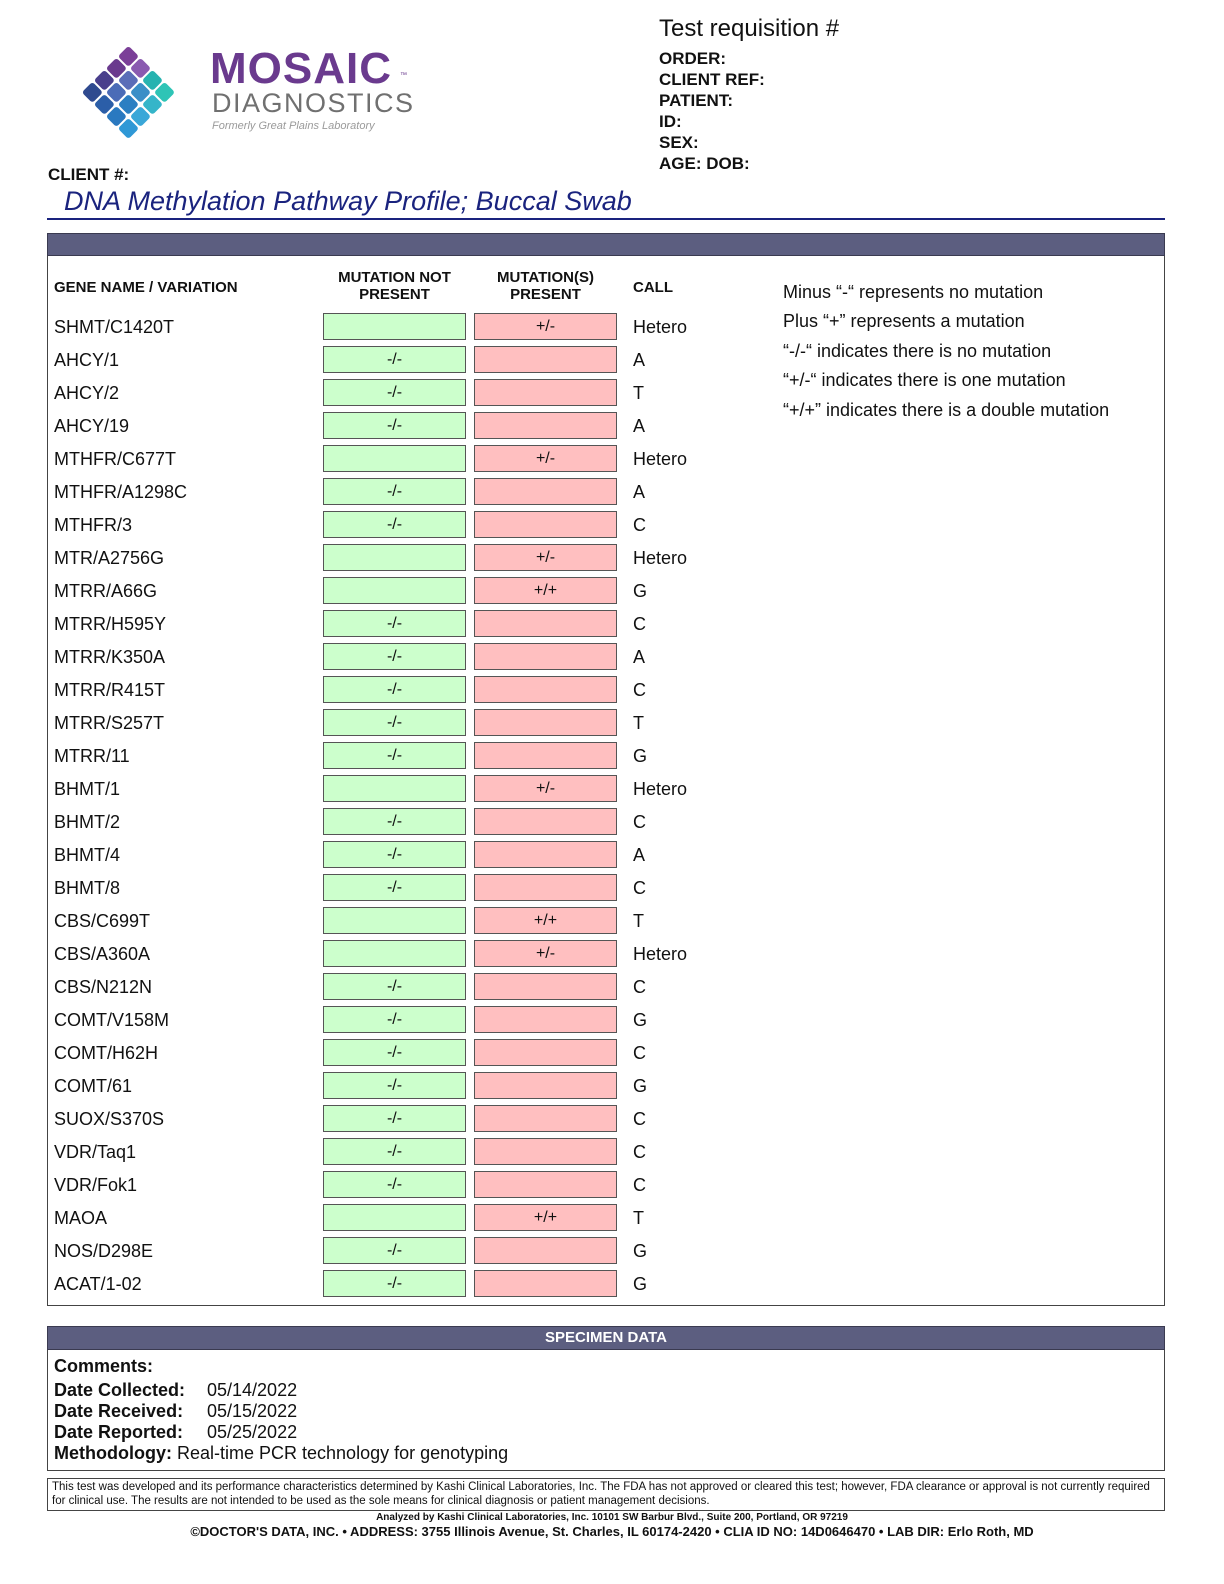 The height and width of the screenshot is (1584, 1224). What do you see at coordinates (612, 428) in the screenshot?
I see `table-row: AHCY/19 -/- A` at bounding box center [612, 428].